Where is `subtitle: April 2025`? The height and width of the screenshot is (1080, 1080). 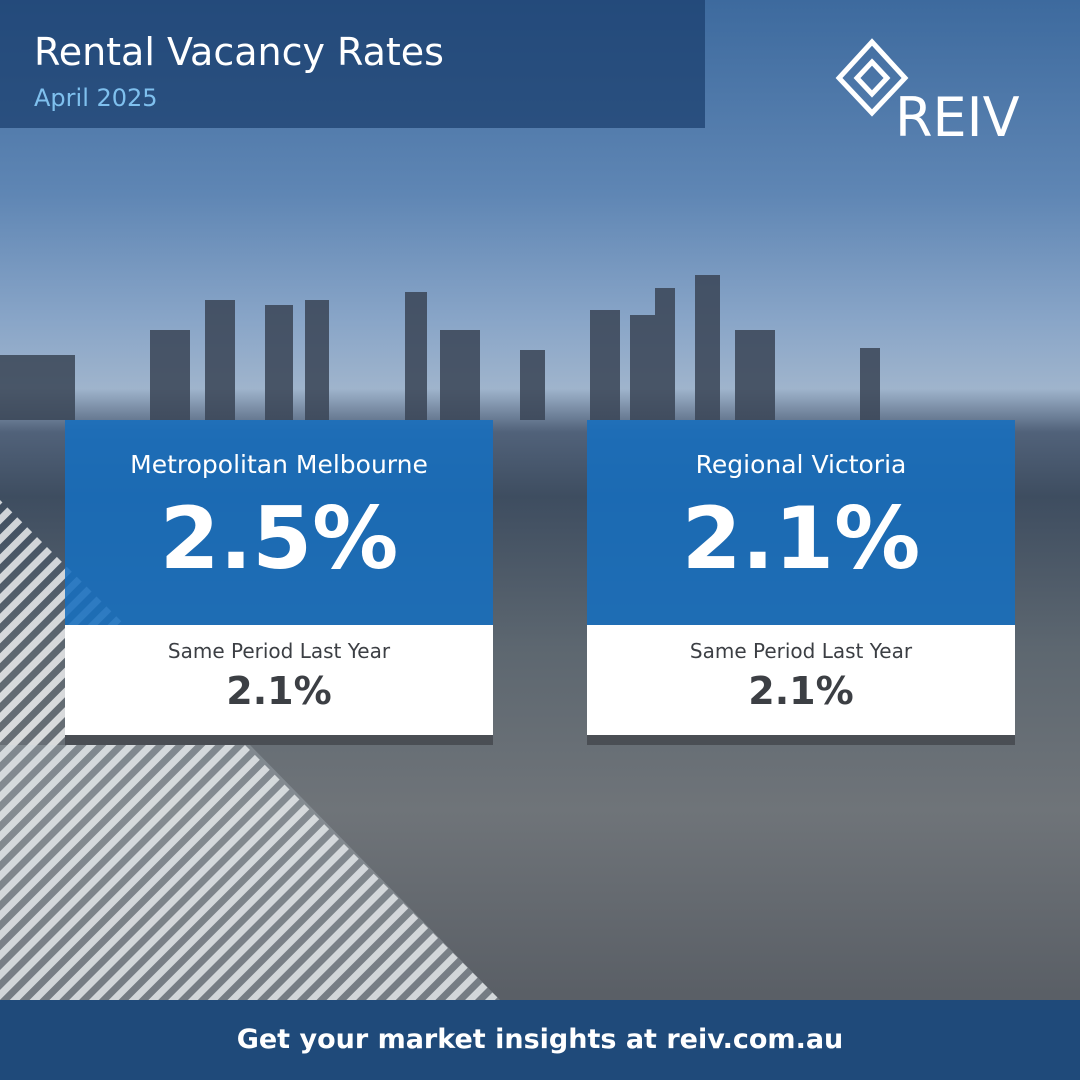 subtitle: April 2025 is located at coordinates (96, 98).